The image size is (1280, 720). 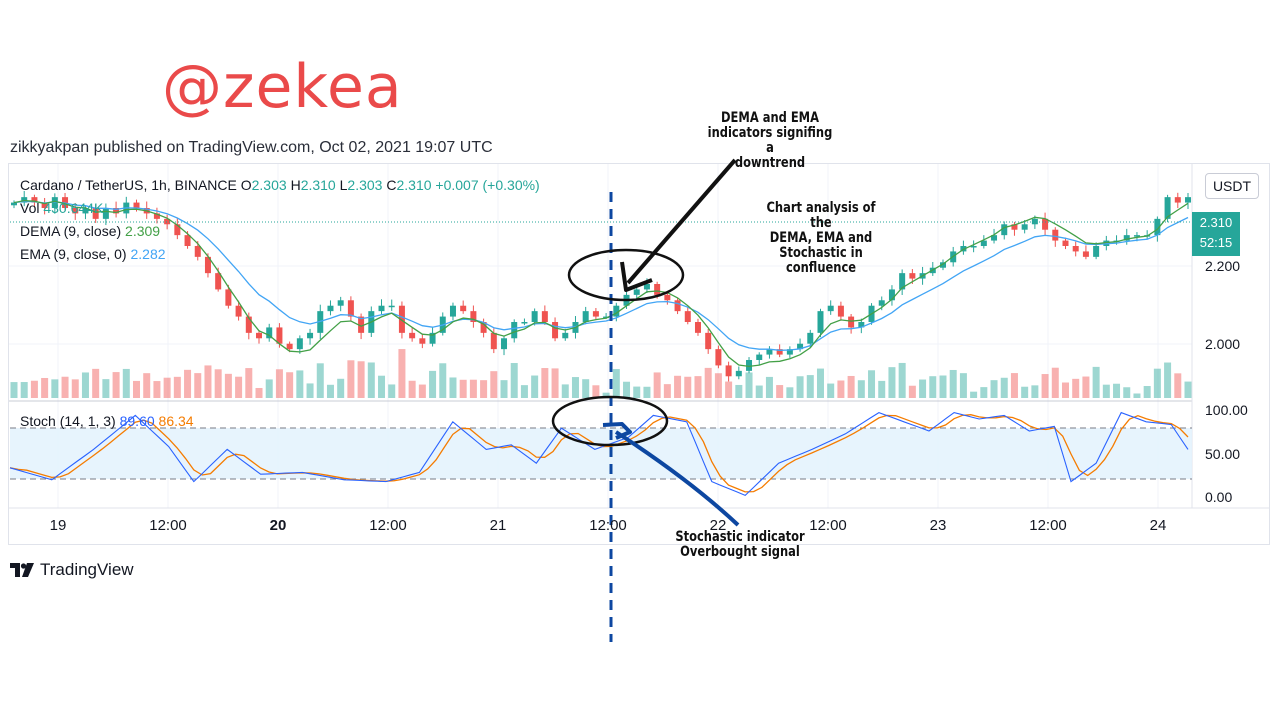 I want to click on stoch-axis-label: 50.00, so click(x=1223, y=454).